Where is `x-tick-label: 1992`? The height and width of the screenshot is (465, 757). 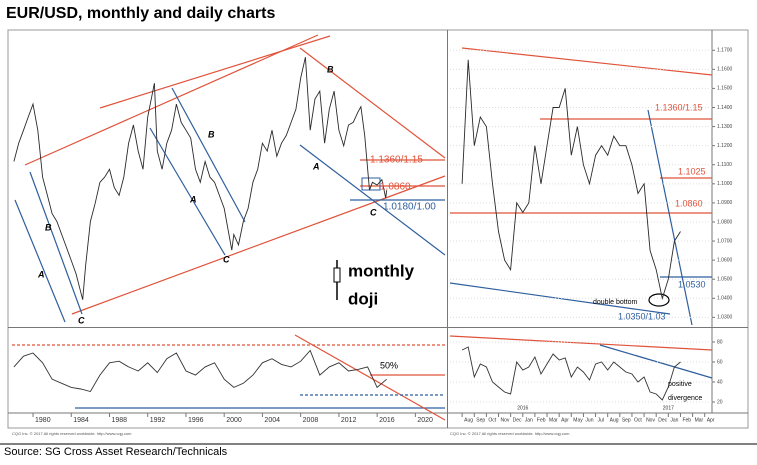
x-tick-label: 1992 is located at coordinates (158, 420).